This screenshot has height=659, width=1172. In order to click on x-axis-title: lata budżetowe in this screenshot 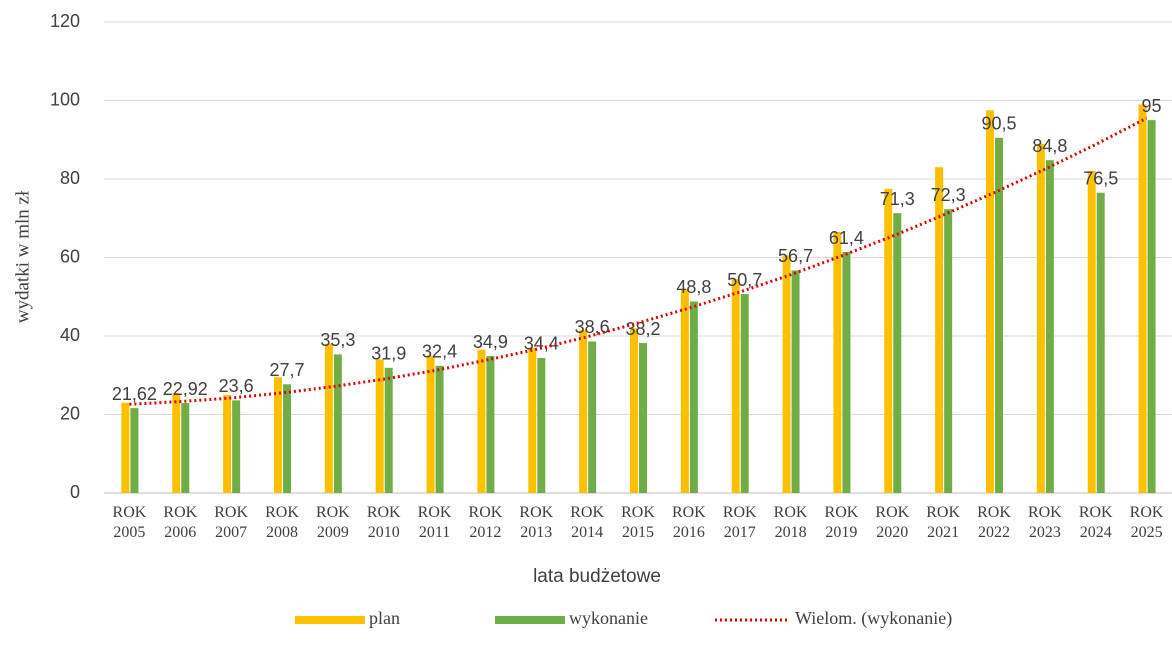, I will do `click(597, 576)`.